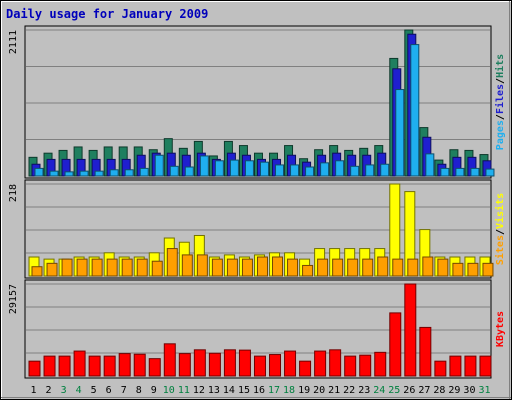 The image size is (512, 400). What do you see at coordinates (124, 390) in the screenshot?
I see `x-tick-label: 7` at bounding box center [124, 390].